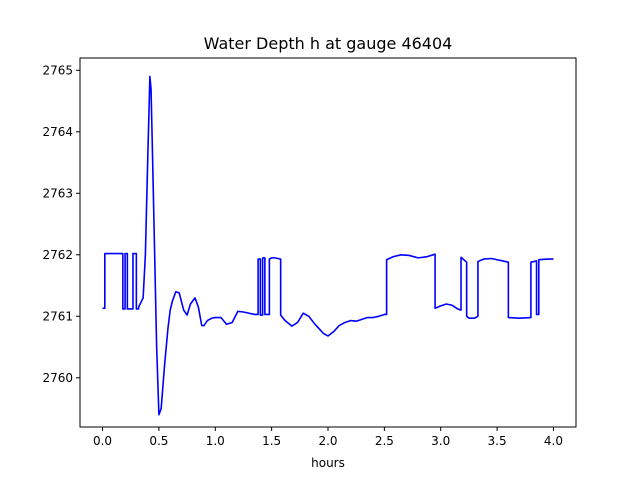 The image size is (640, 480). What do you see at coordinates (61, 224) in the screenshot?
I see `y-axis: 2760 2761 2762 2763 2764 2765` at bounding box center [61, 224].